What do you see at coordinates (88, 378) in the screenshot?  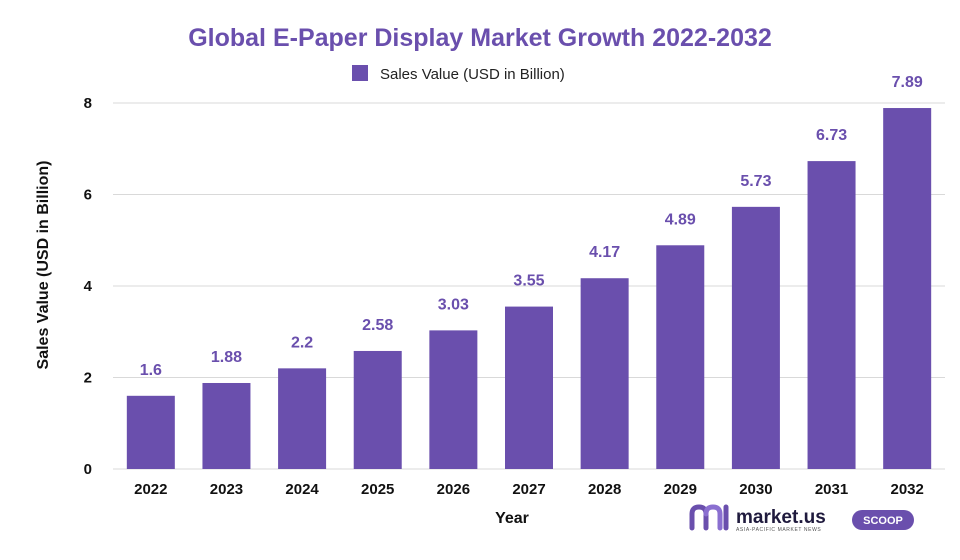 I see `y-tick-label: 2` at bounding box center [88, 378].